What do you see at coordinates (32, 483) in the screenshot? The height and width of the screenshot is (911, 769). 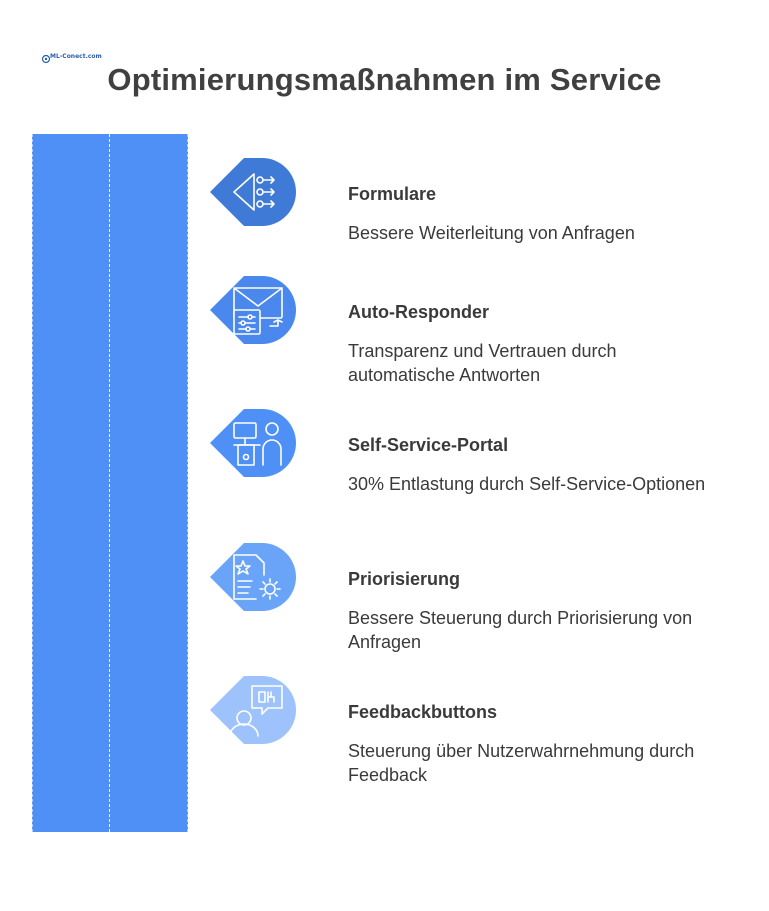 I see `road-edge-left` at bounding box center [32, 483].